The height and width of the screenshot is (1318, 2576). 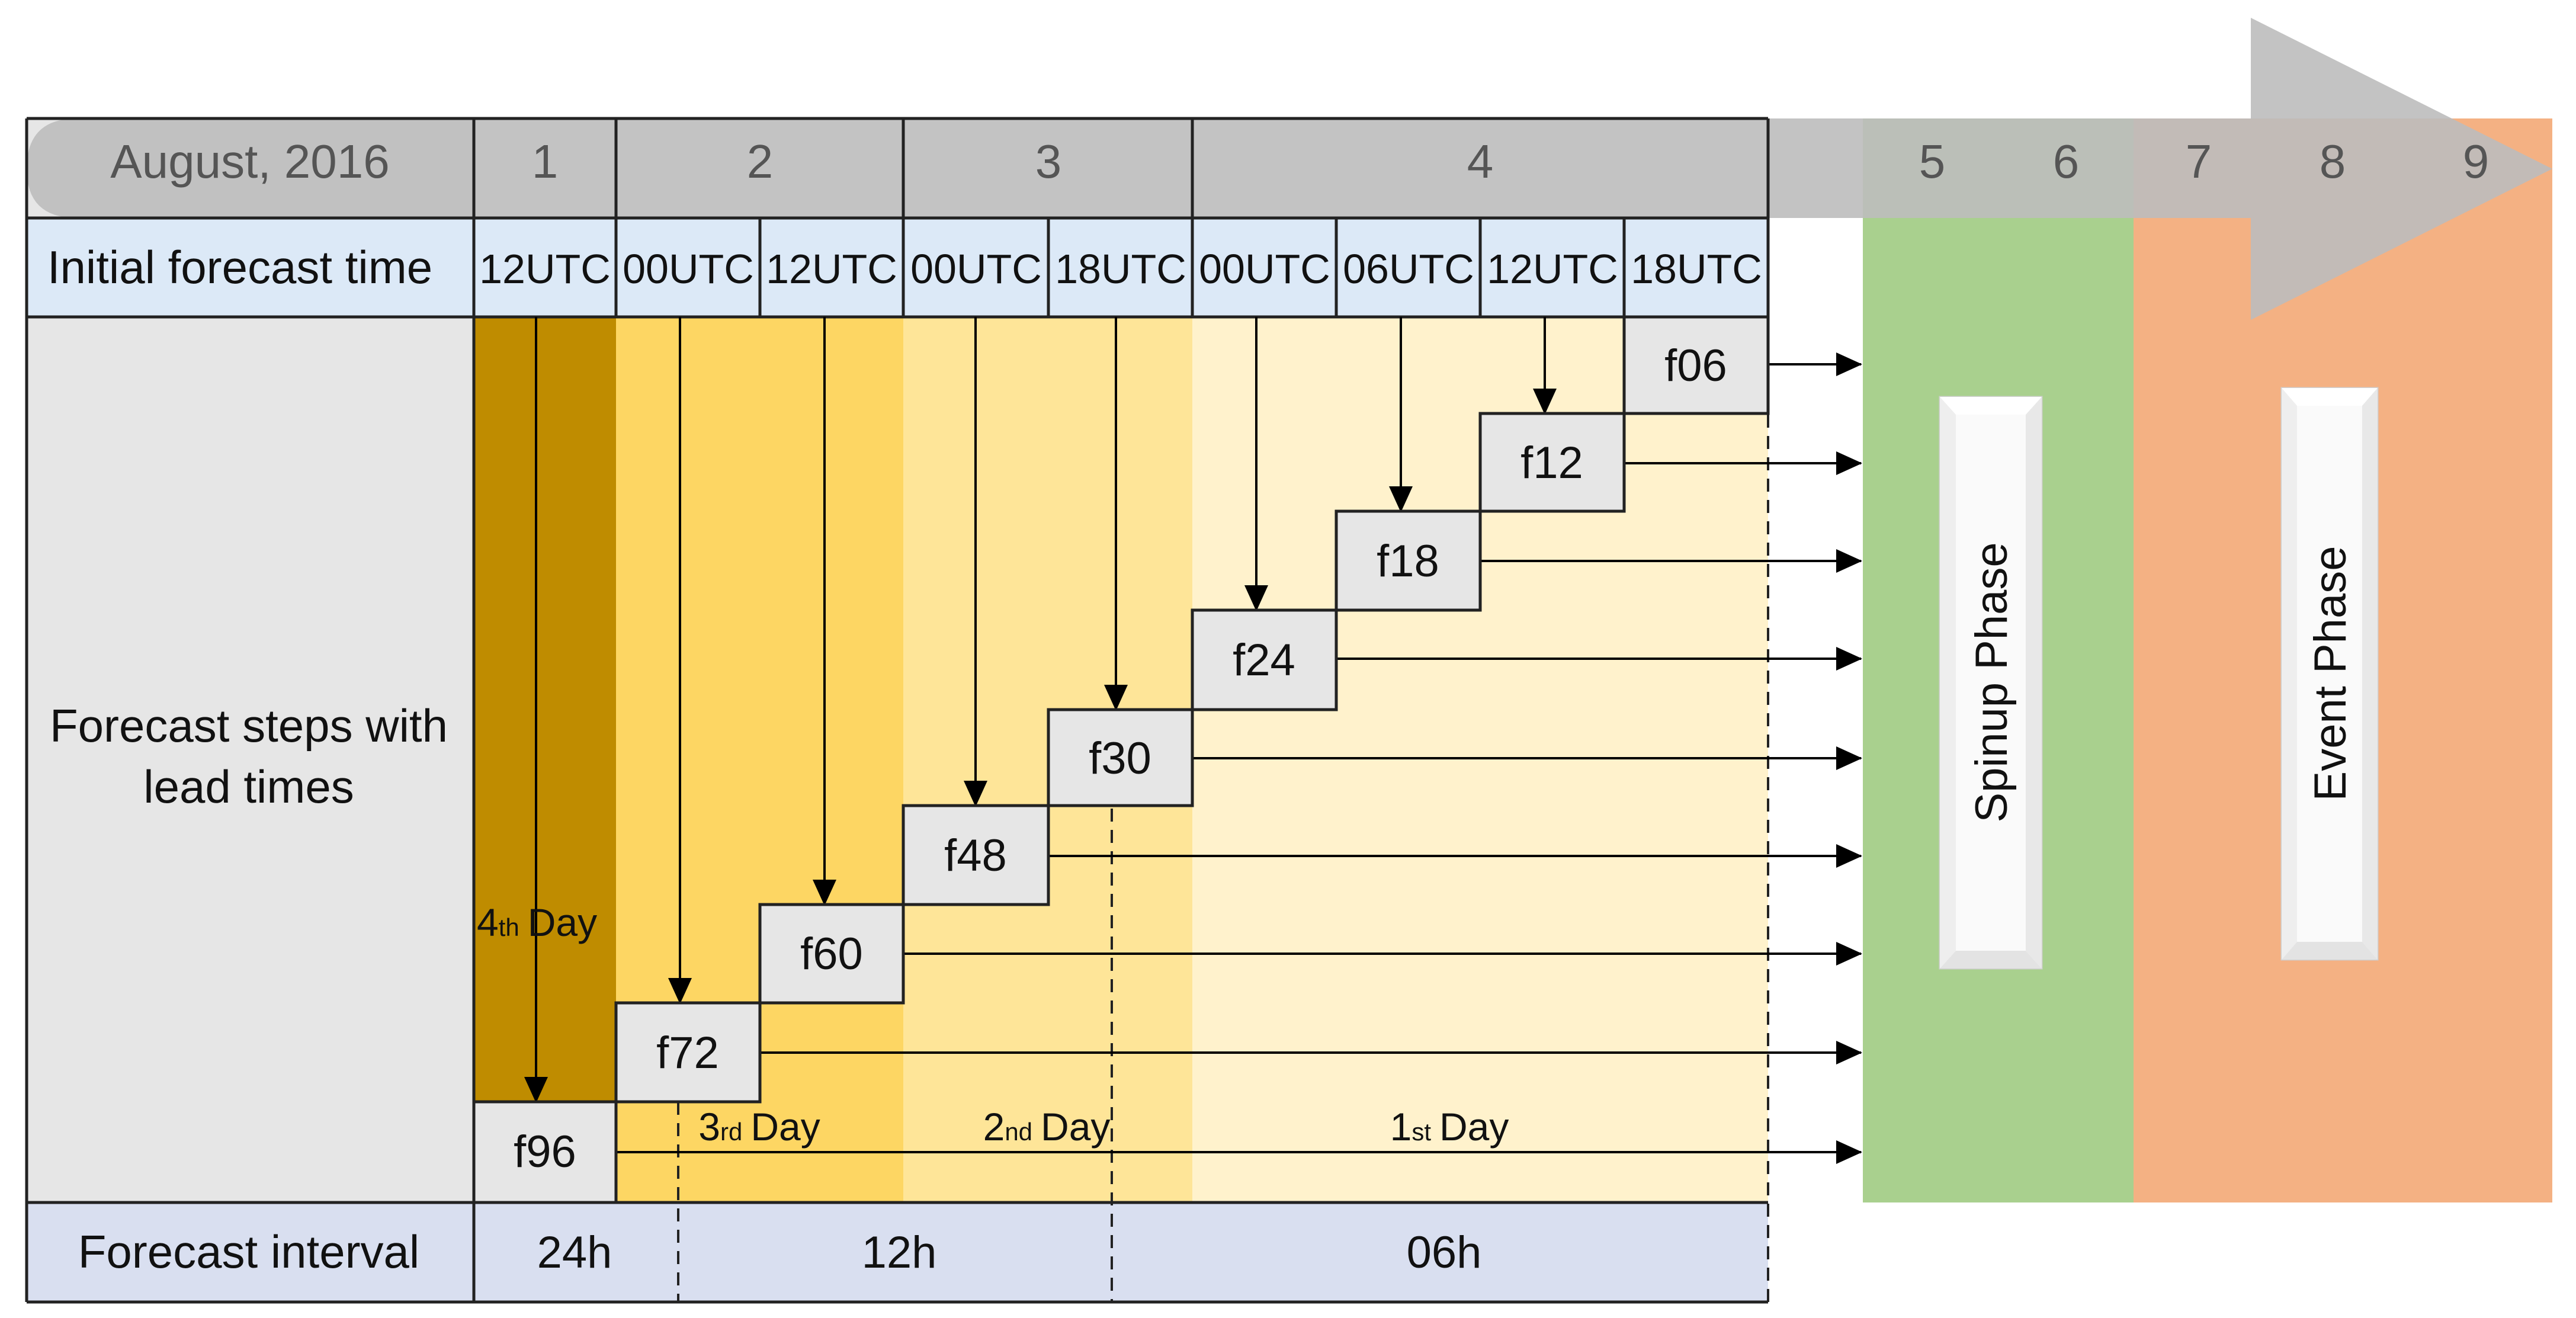 I want to click on step-label-f72: f72, so click(x=687, y=1053).